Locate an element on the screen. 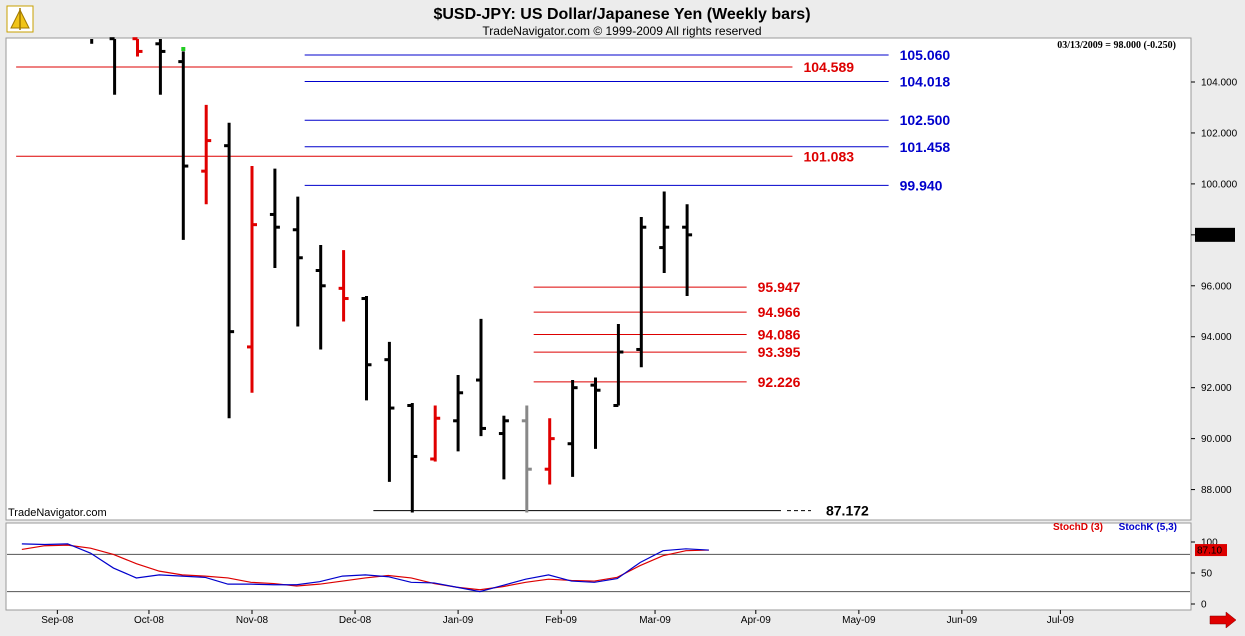 This screenshot has width=1245, height=636. stoch-tick-label: 100 is located at coordinates (1209, 543).